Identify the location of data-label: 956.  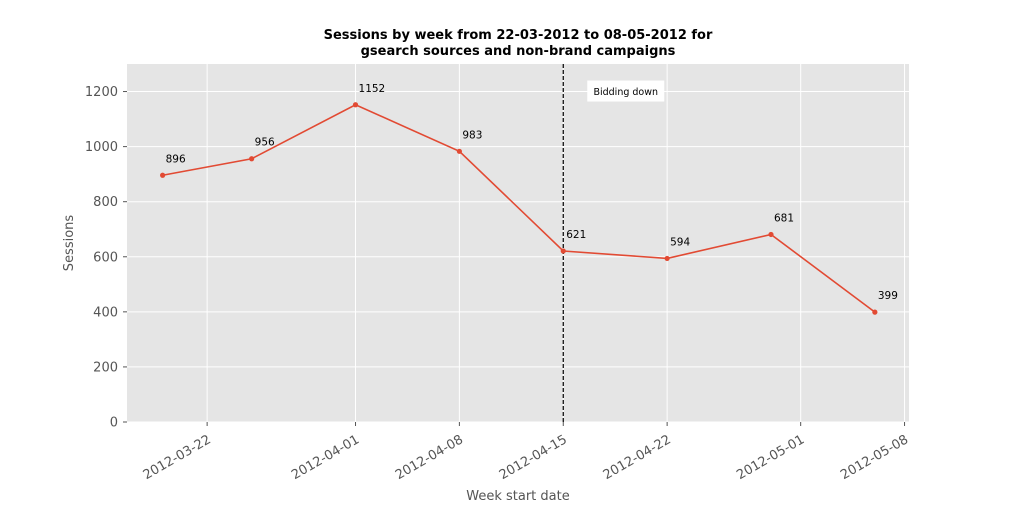
(265, 143).